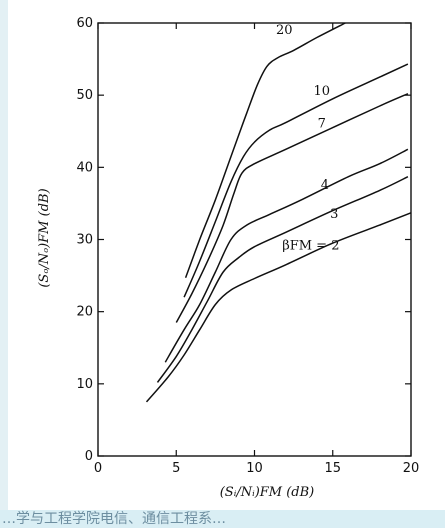  What do you see at coordinates (322, 124) in the screenshot?
I see `curve-label-3: 7` at bounding box center [322, 124].